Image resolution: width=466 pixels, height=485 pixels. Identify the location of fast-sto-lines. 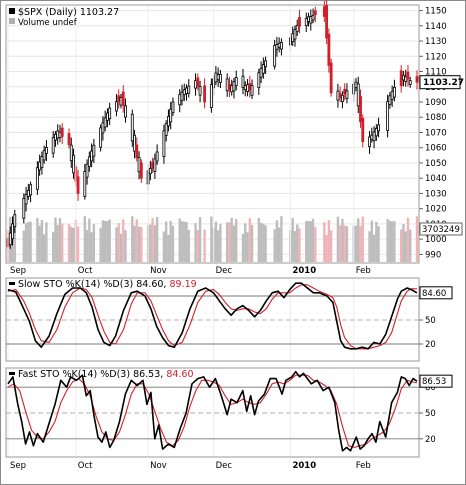
(212, 411).